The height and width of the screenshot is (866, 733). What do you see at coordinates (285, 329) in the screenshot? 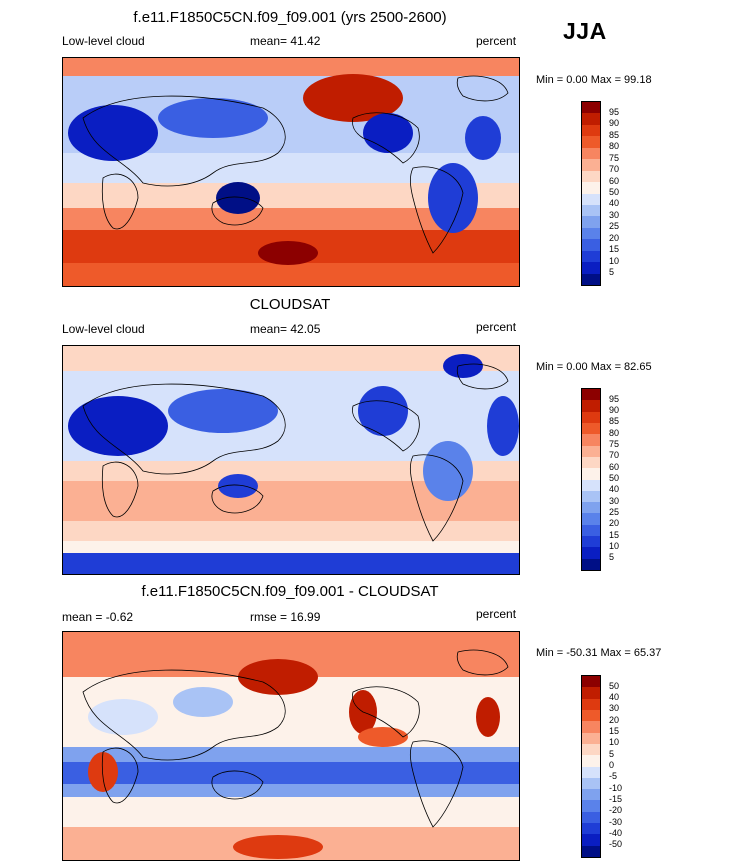
I see `panel-2-mean-label: mean= 42.05` at bounding box center [285, 329].